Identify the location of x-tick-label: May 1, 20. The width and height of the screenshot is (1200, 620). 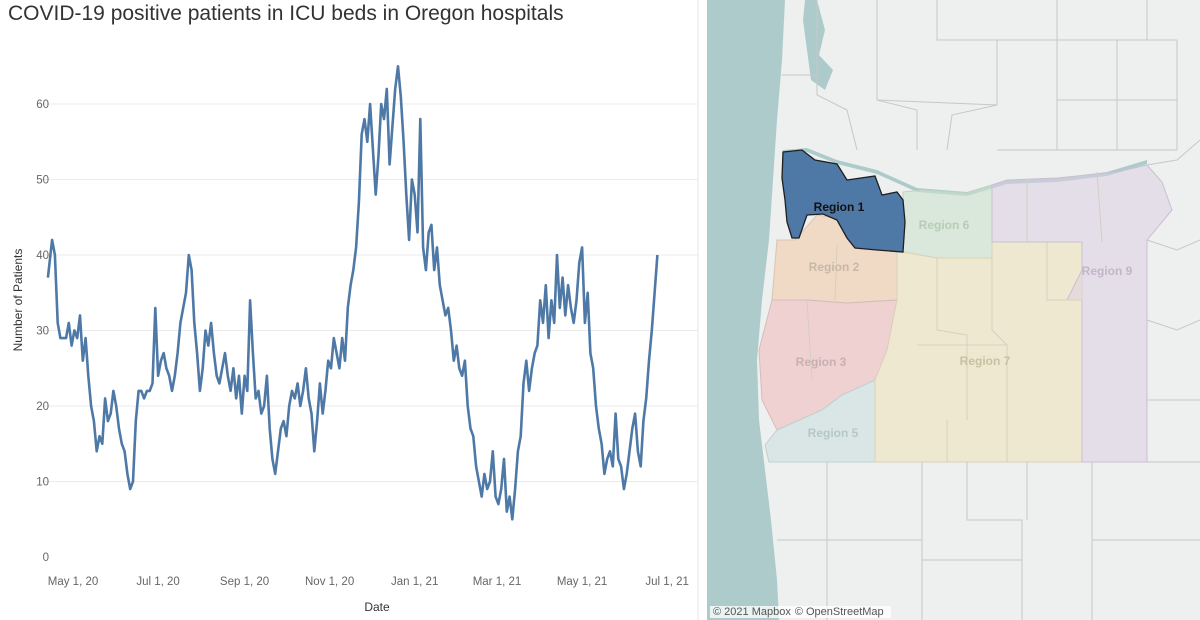
(73, 582).